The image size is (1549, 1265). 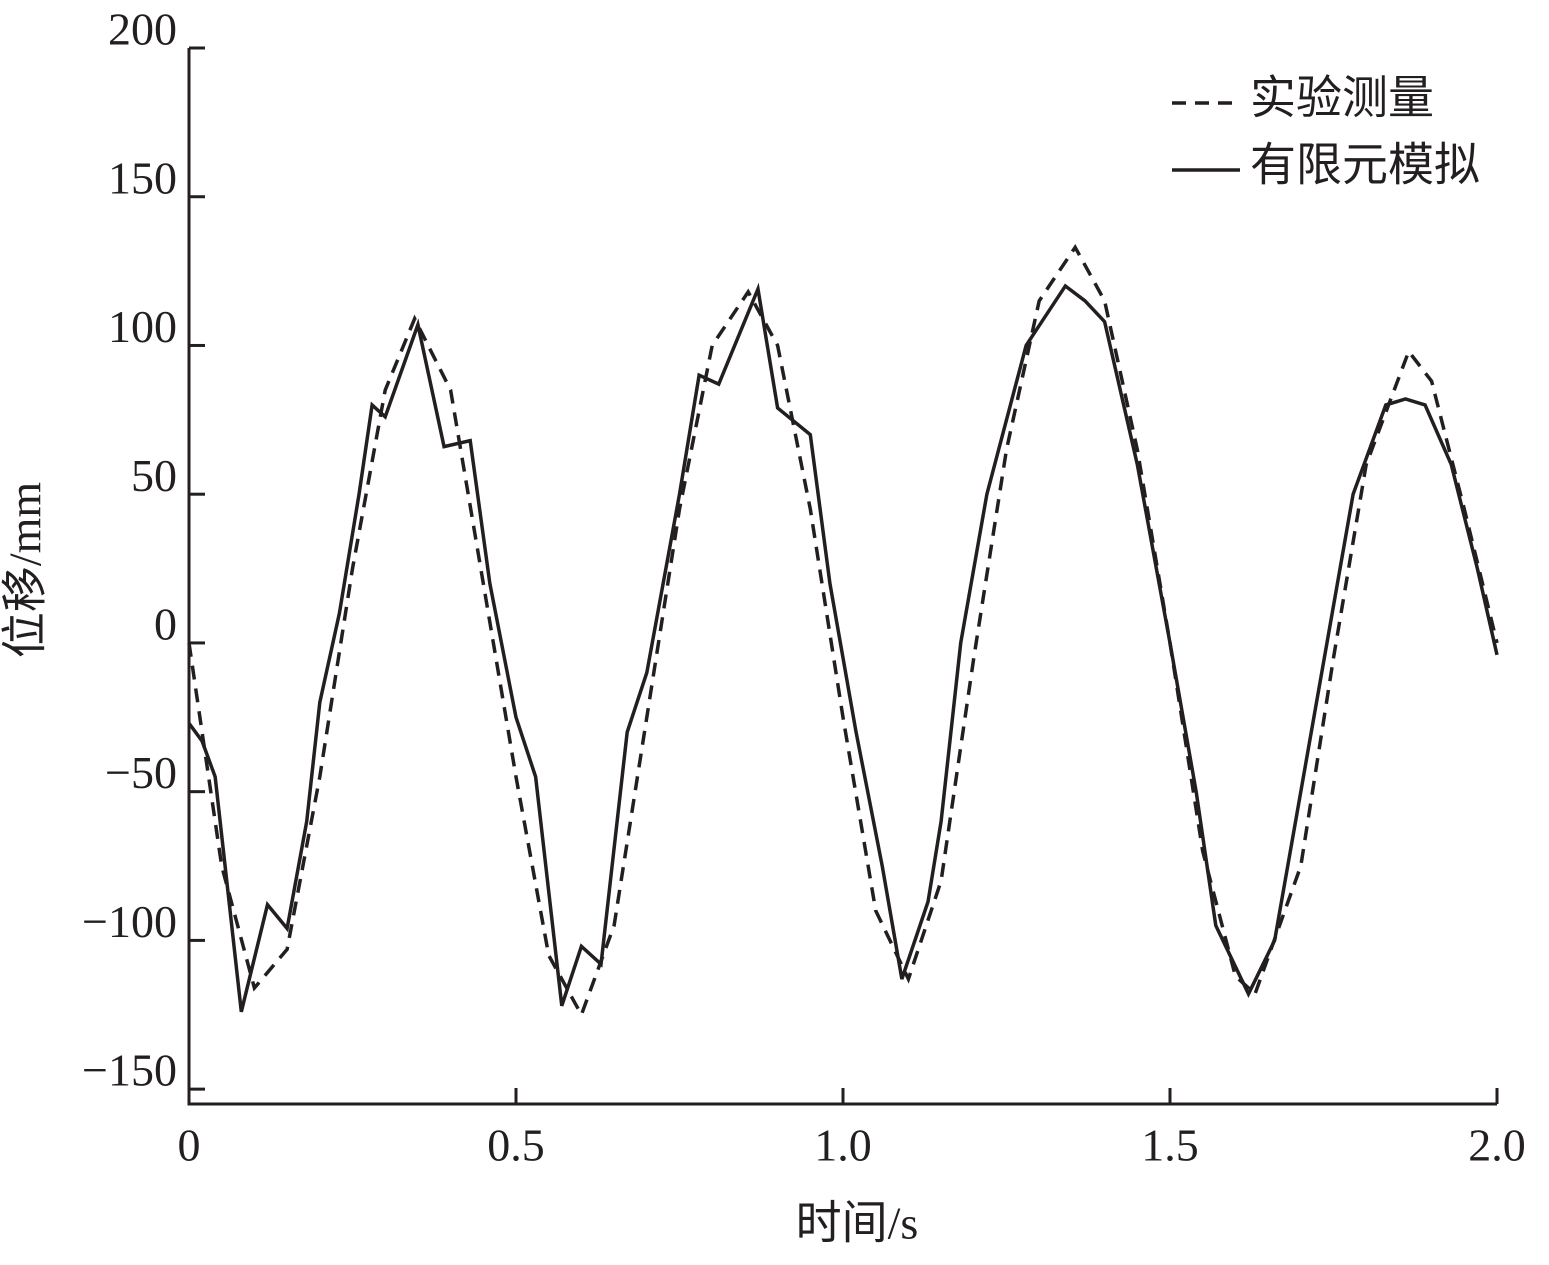 I want to click on x-tick-label: 1.0, so click(x=843, y=1145).